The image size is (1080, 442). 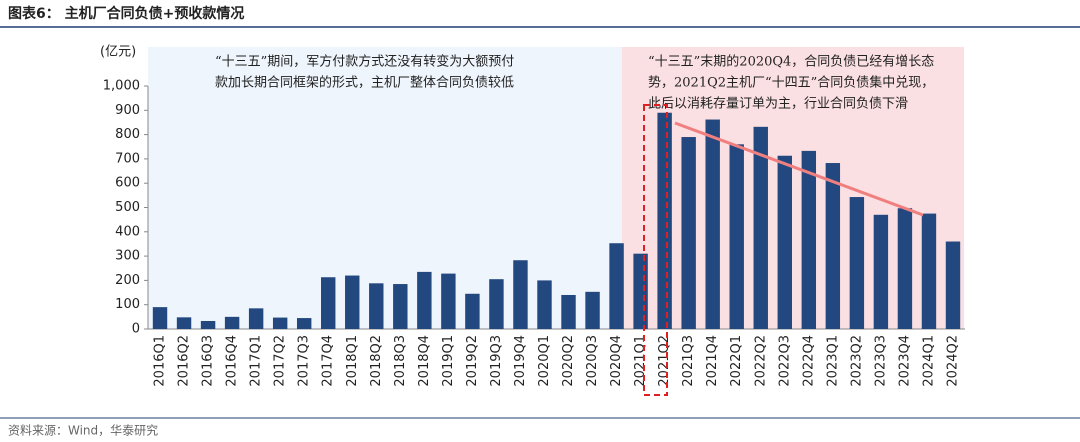 What do you see at coordinates (364, 83) in the screenshot?
I see `annotation: 款加长期合同框架的形式，主机厂整体合同负债较低` at bounding box center [364, 83].